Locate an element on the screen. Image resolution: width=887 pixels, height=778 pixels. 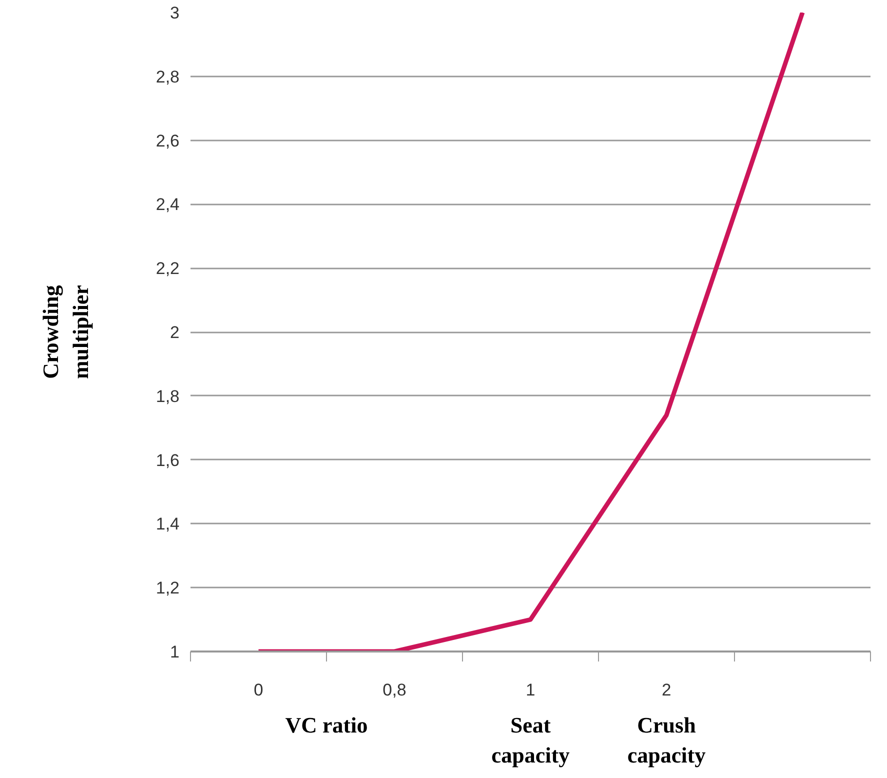
x-tick-label: 1 is located at coordinates (531, 690).